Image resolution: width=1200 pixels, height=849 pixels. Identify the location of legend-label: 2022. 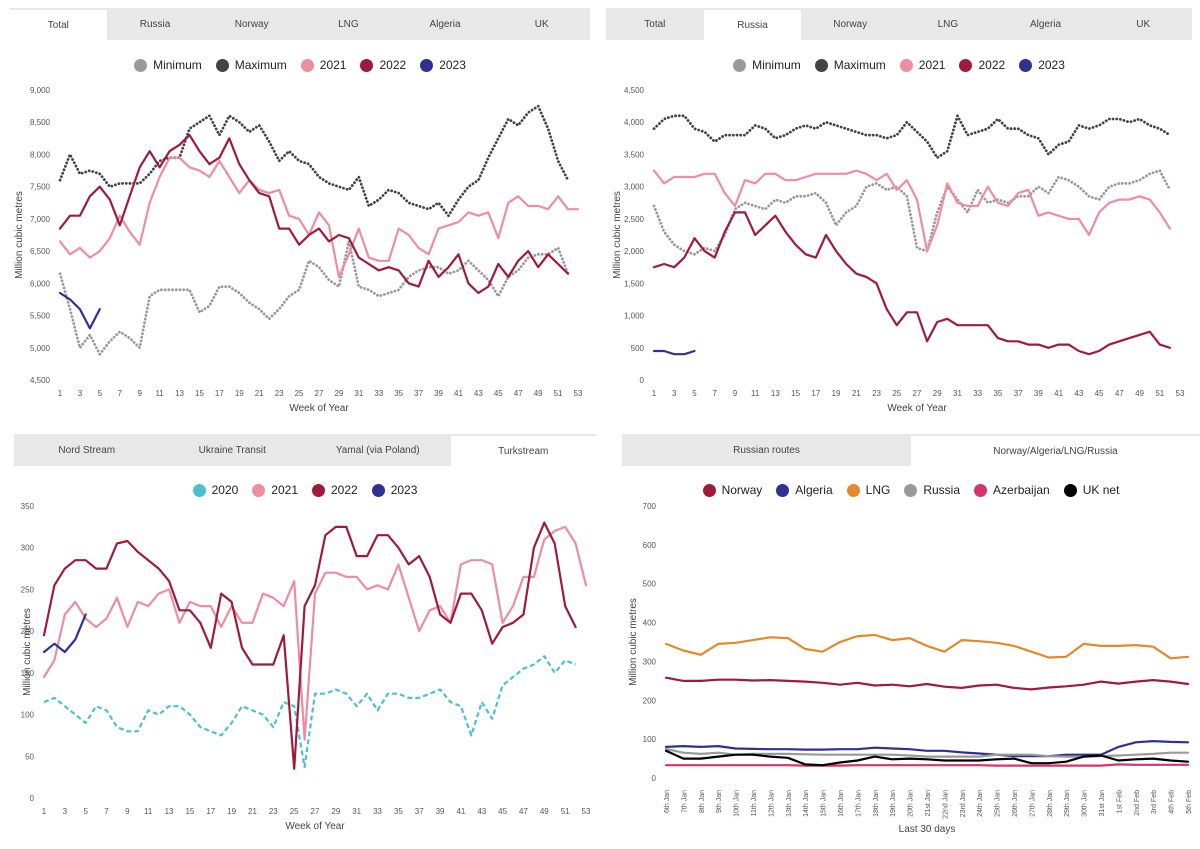
(344, 490).